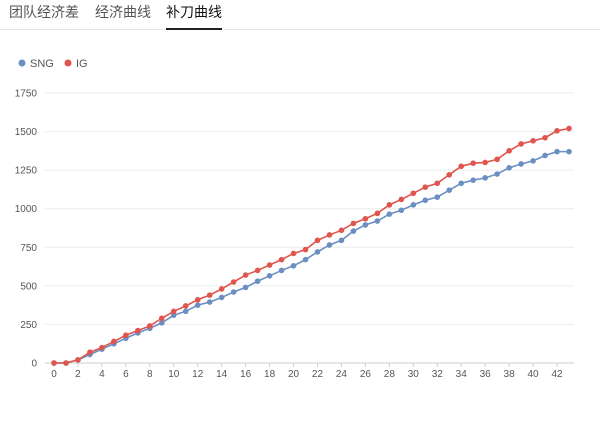 The image size is (600, 431). Describe the element at coordinates (54, 374) in the screenshot. I see `x-tick-label: 0` at that location.